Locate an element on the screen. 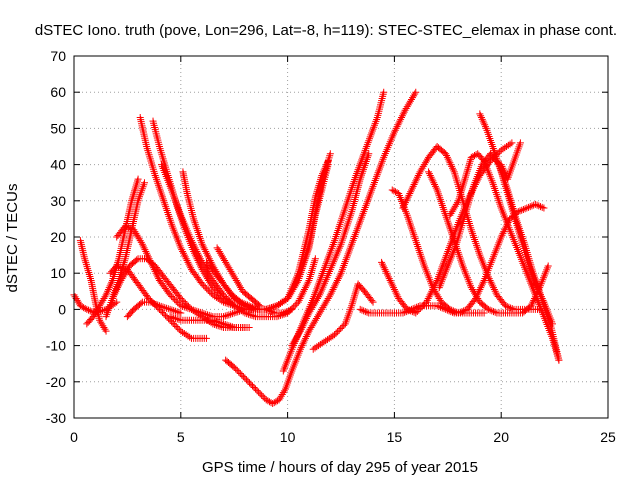 This screenshot has width=640, height=480. x-tick-label: 25 is located at coordinates (608, 437).